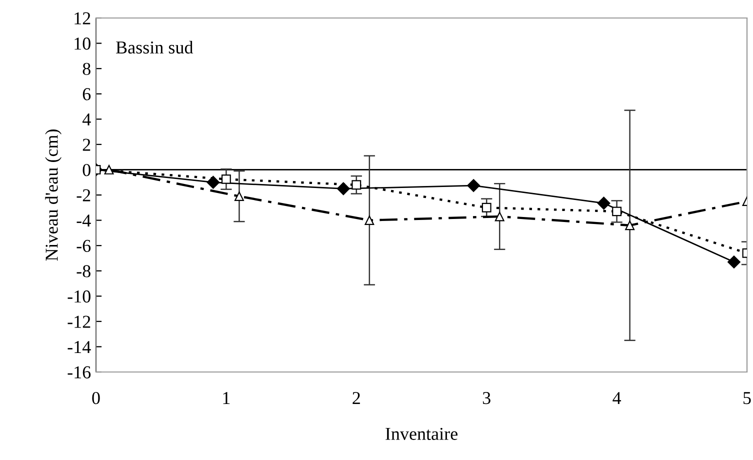 This screenshot has width=753, height=460. I want to click on y-tick-label: -14, so click(79, 347).